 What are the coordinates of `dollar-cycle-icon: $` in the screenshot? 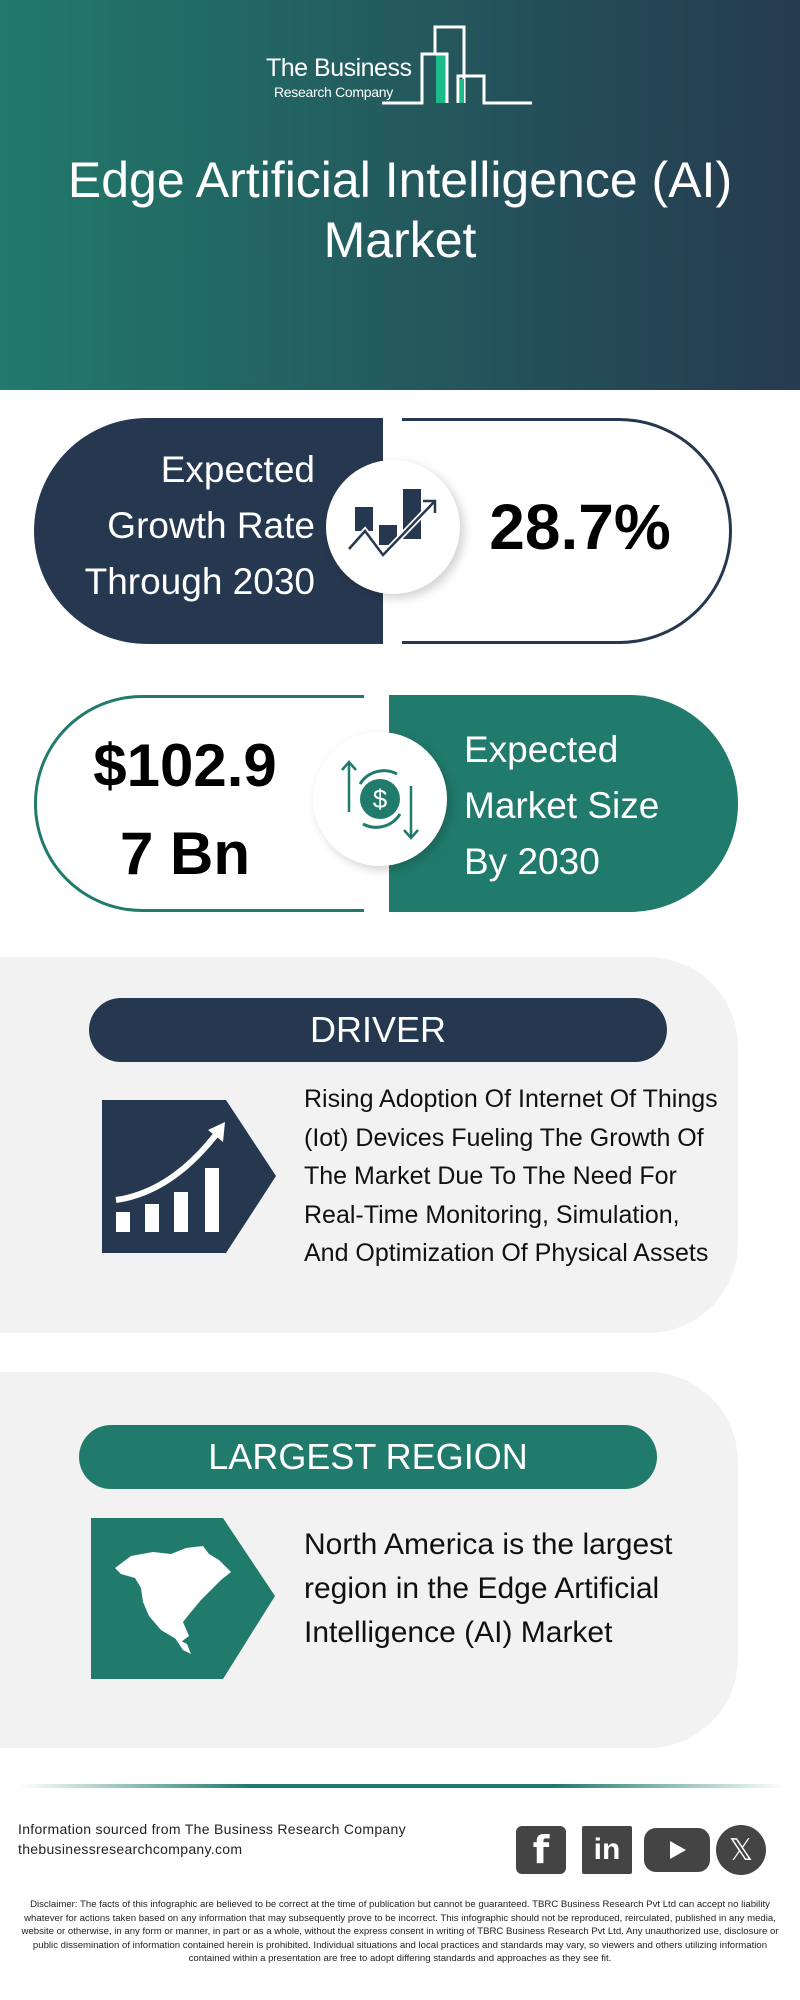 It's located at (380, 800).